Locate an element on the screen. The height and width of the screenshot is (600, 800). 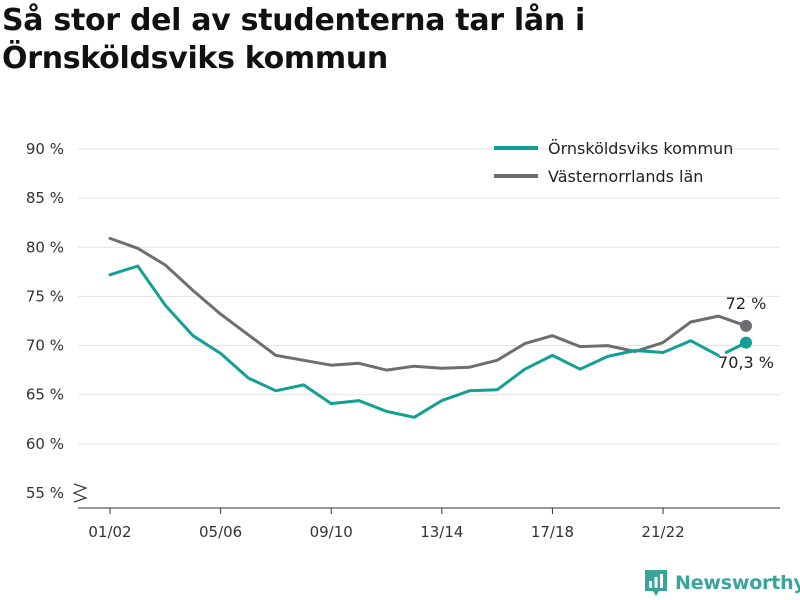
x-axis: 01/02 05/06 09/10 13/14 17/18 21/22 is located at coordinates (426, 512).